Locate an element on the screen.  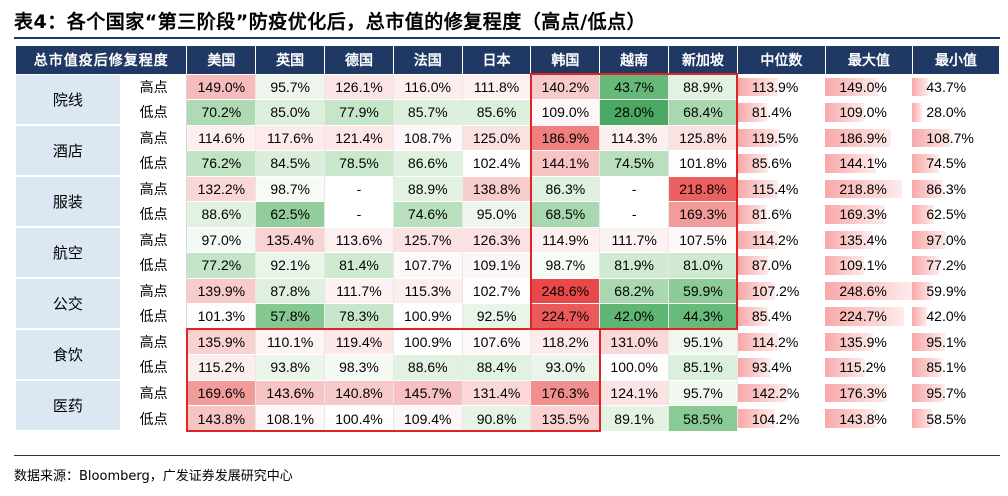
stat-value: 107.2% is located at coordinates (775, 290).